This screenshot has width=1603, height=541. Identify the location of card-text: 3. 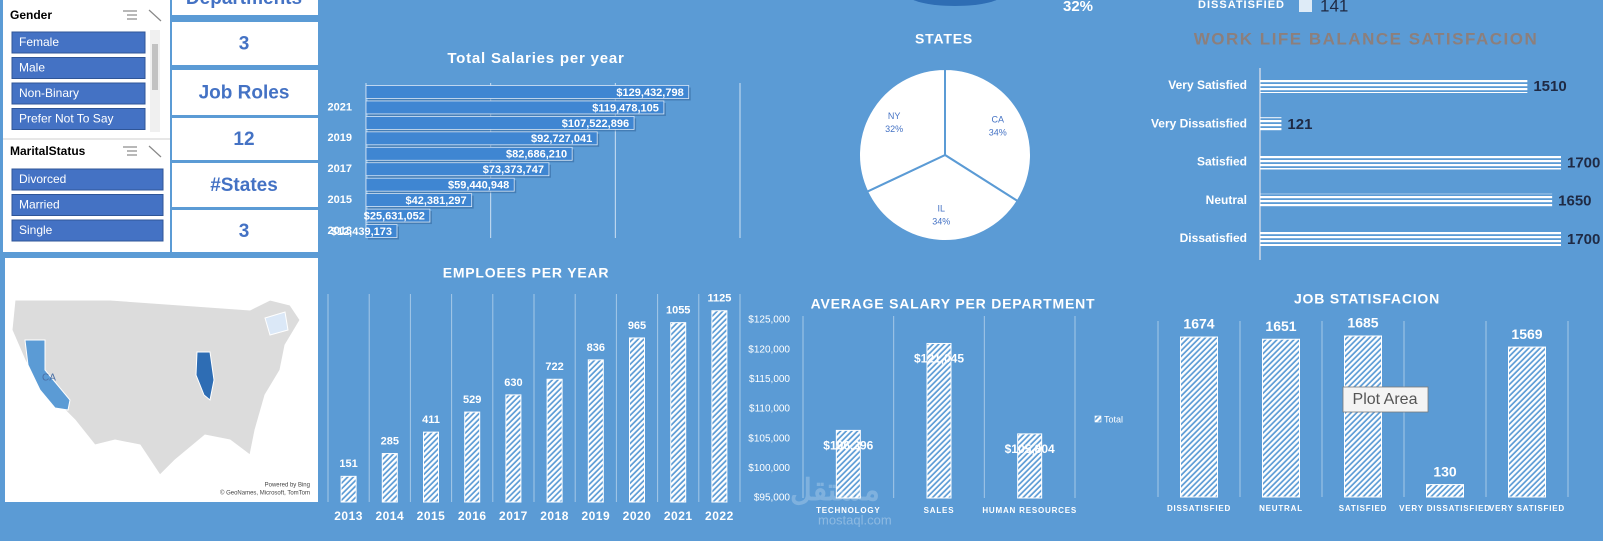
(244, 231).